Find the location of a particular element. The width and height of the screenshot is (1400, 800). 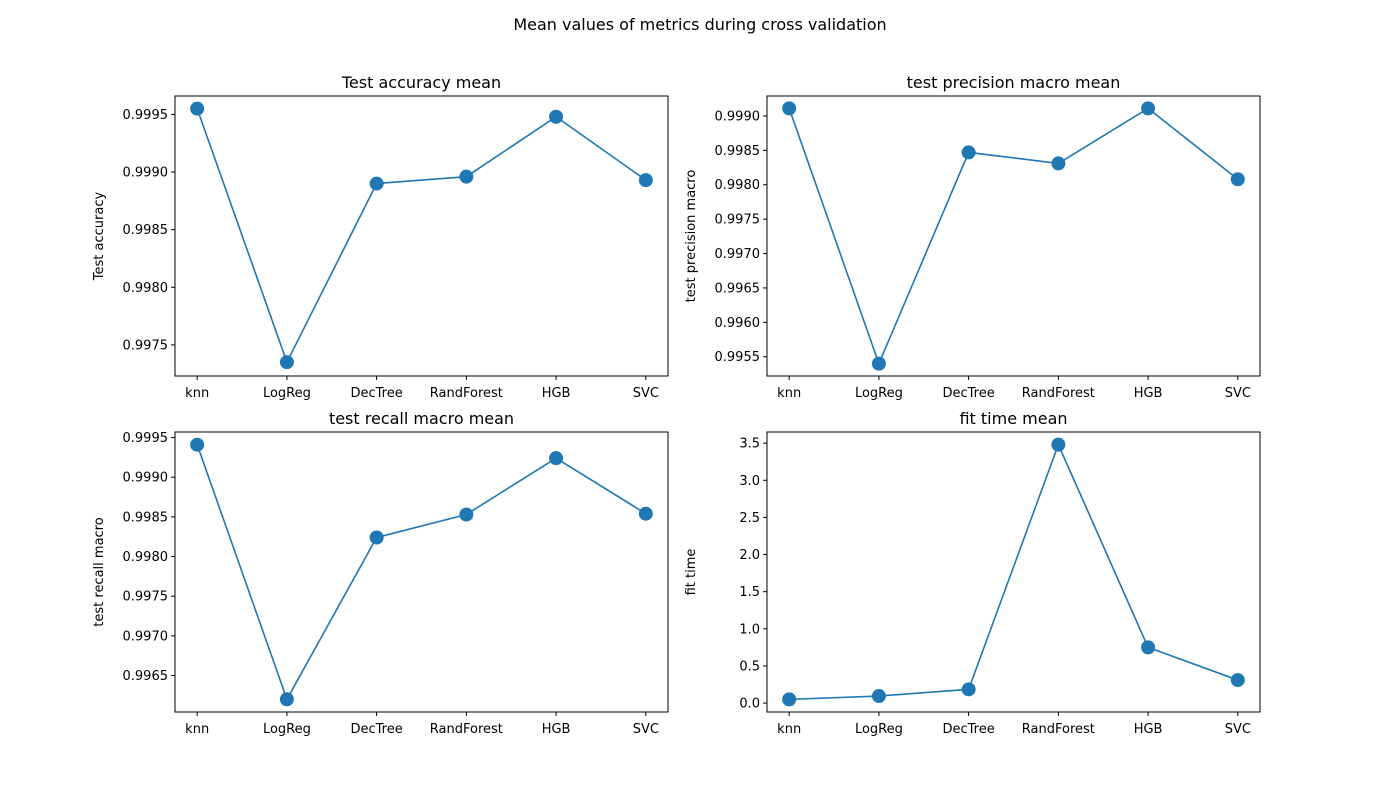

fit-time-series-line is located at coordinates (1014, 571).